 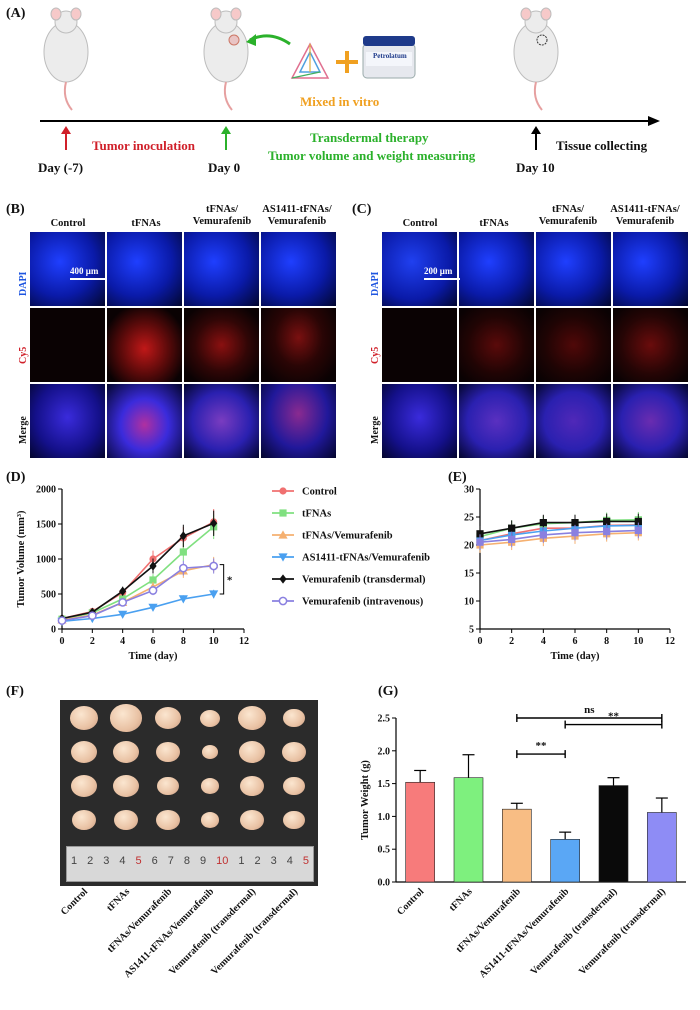 What do you see at coordinates (23, 430) in the screenshot?
I see `b-row-merge: Merge` at bounding box center [23, 430].